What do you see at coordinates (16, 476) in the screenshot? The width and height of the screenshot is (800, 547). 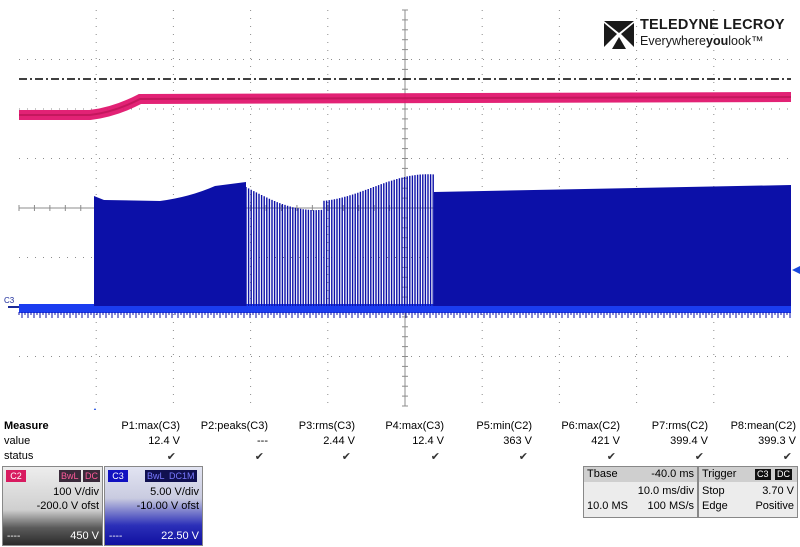 I see `c2-channel-tag: C2` at bounding box center [16, 476].